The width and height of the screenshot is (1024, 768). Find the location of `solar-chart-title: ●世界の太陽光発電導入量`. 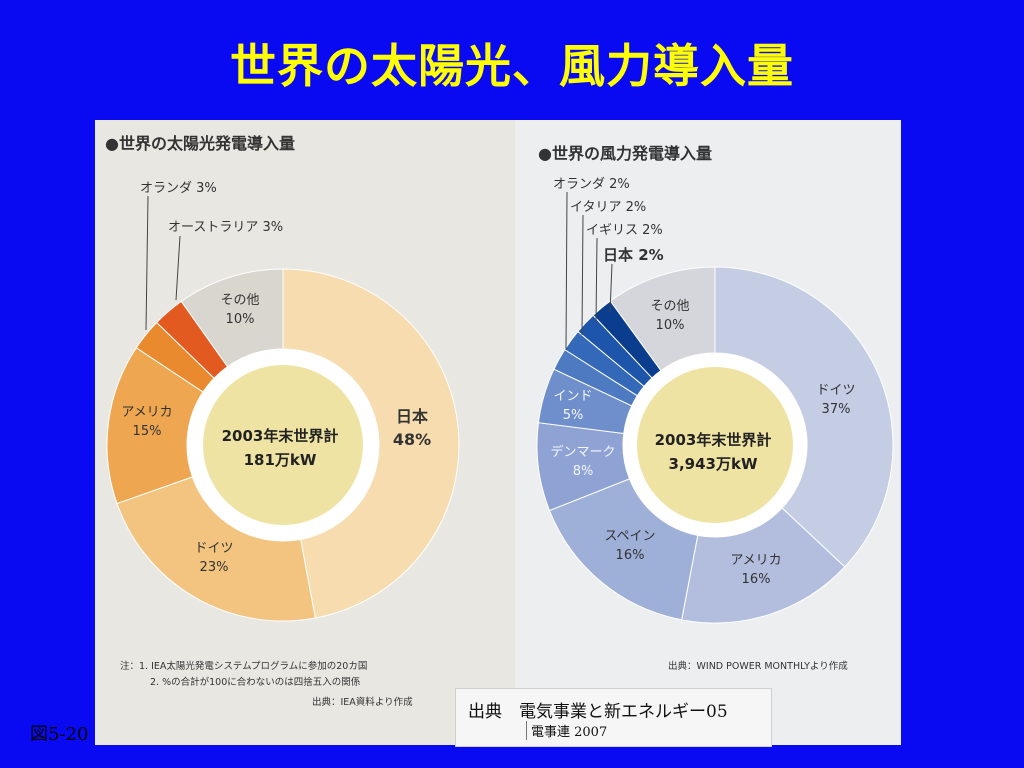

solar-chart-title: ●世界の太陽光発電導入量 is located at coordinates (200, 143).